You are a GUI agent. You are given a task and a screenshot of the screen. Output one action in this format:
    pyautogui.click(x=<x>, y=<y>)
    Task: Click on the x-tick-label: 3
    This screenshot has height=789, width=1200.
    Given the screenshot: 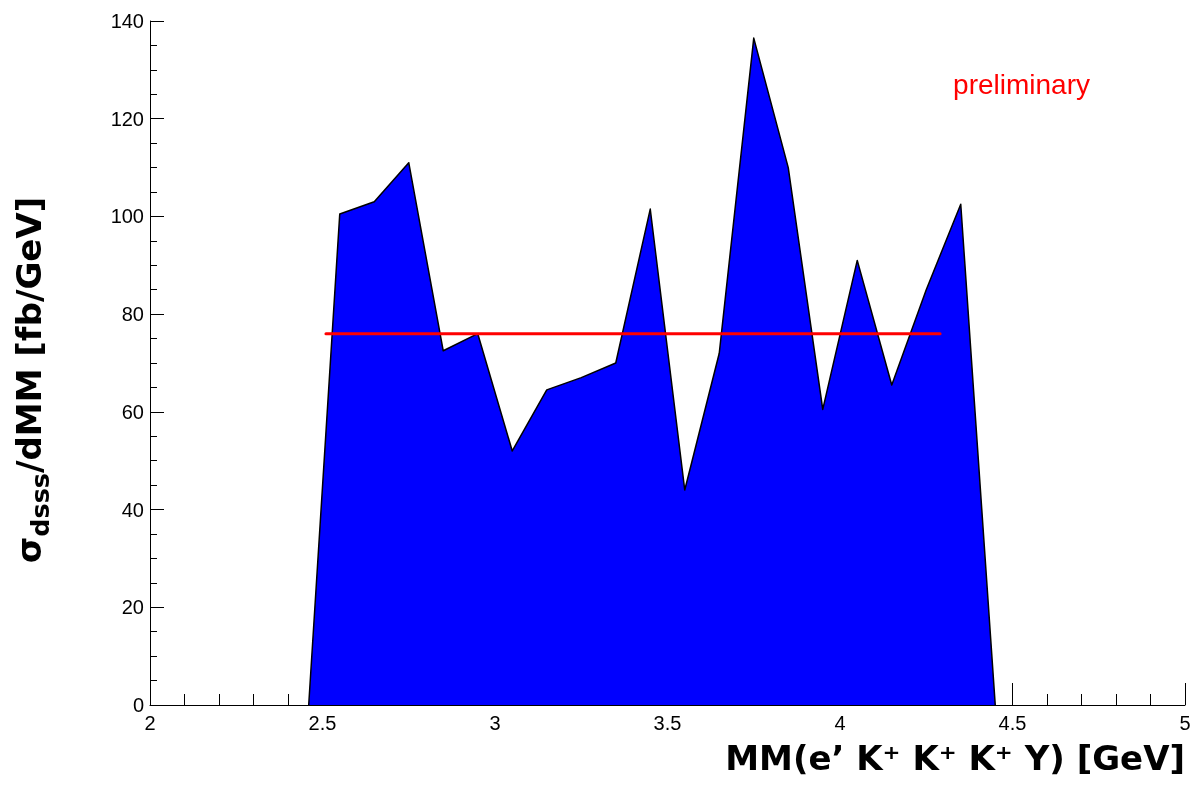 What is the action you would take?
    pyautogui.click(x=495, y=723)
    